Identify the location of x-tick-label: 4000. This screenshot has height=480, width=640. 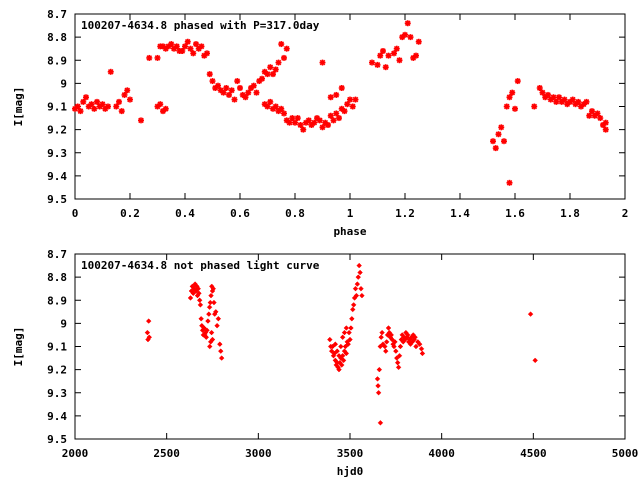
(441, 453).